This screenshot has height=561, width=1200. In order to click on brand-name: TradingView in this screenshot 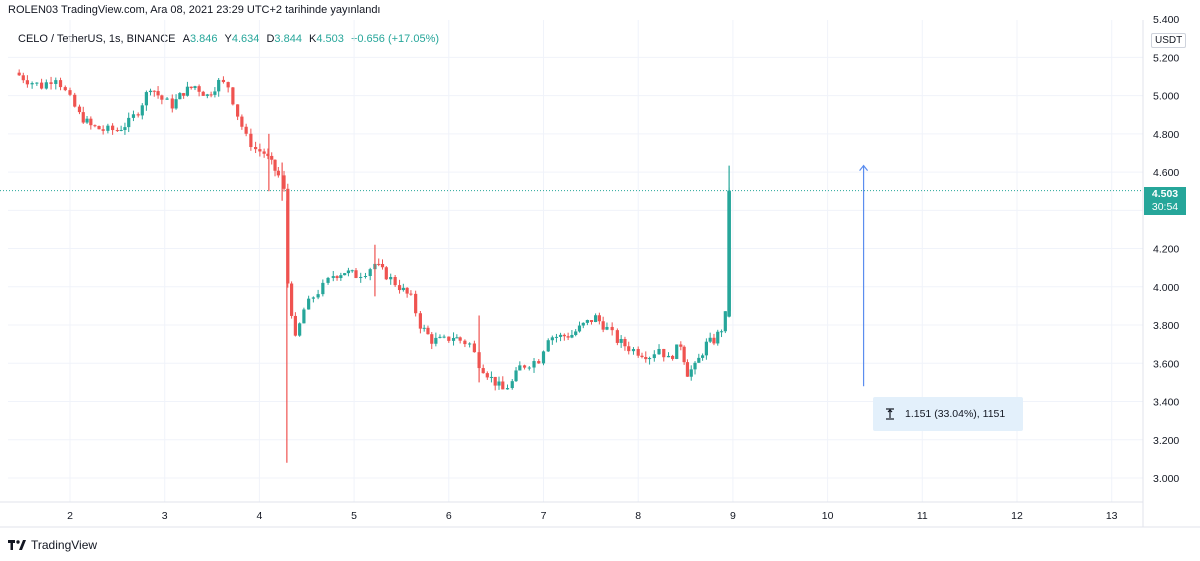, I will do `click(64, 545)`.